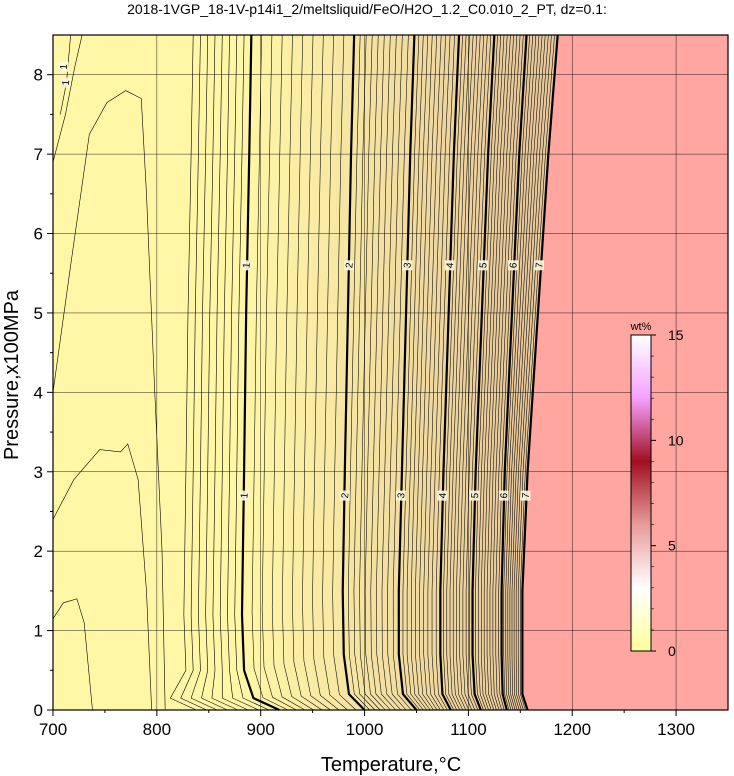 This screenshot has height=776, width=734. What do you see at coordinates (66, 82) in the screenshot?
I see `contour-label: 1` at bounding box center [66, 82].